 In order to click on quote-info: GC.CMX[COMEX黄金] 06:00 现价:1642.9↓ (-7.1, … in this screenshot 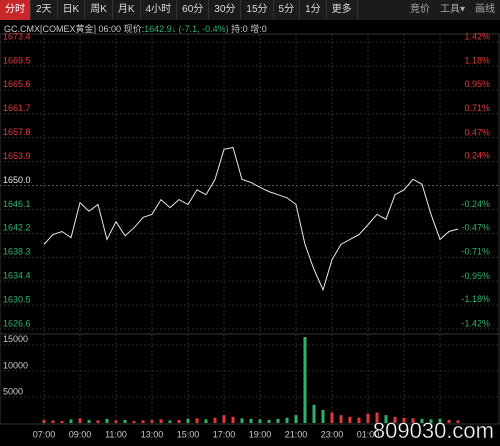, I will do `click(135, 28)`.